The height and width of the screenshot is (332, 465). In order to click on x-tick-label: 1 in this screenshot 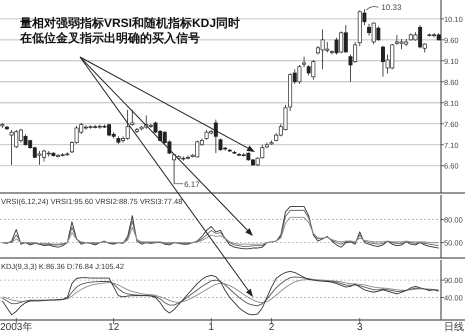, I will do `click(211, 327)`.